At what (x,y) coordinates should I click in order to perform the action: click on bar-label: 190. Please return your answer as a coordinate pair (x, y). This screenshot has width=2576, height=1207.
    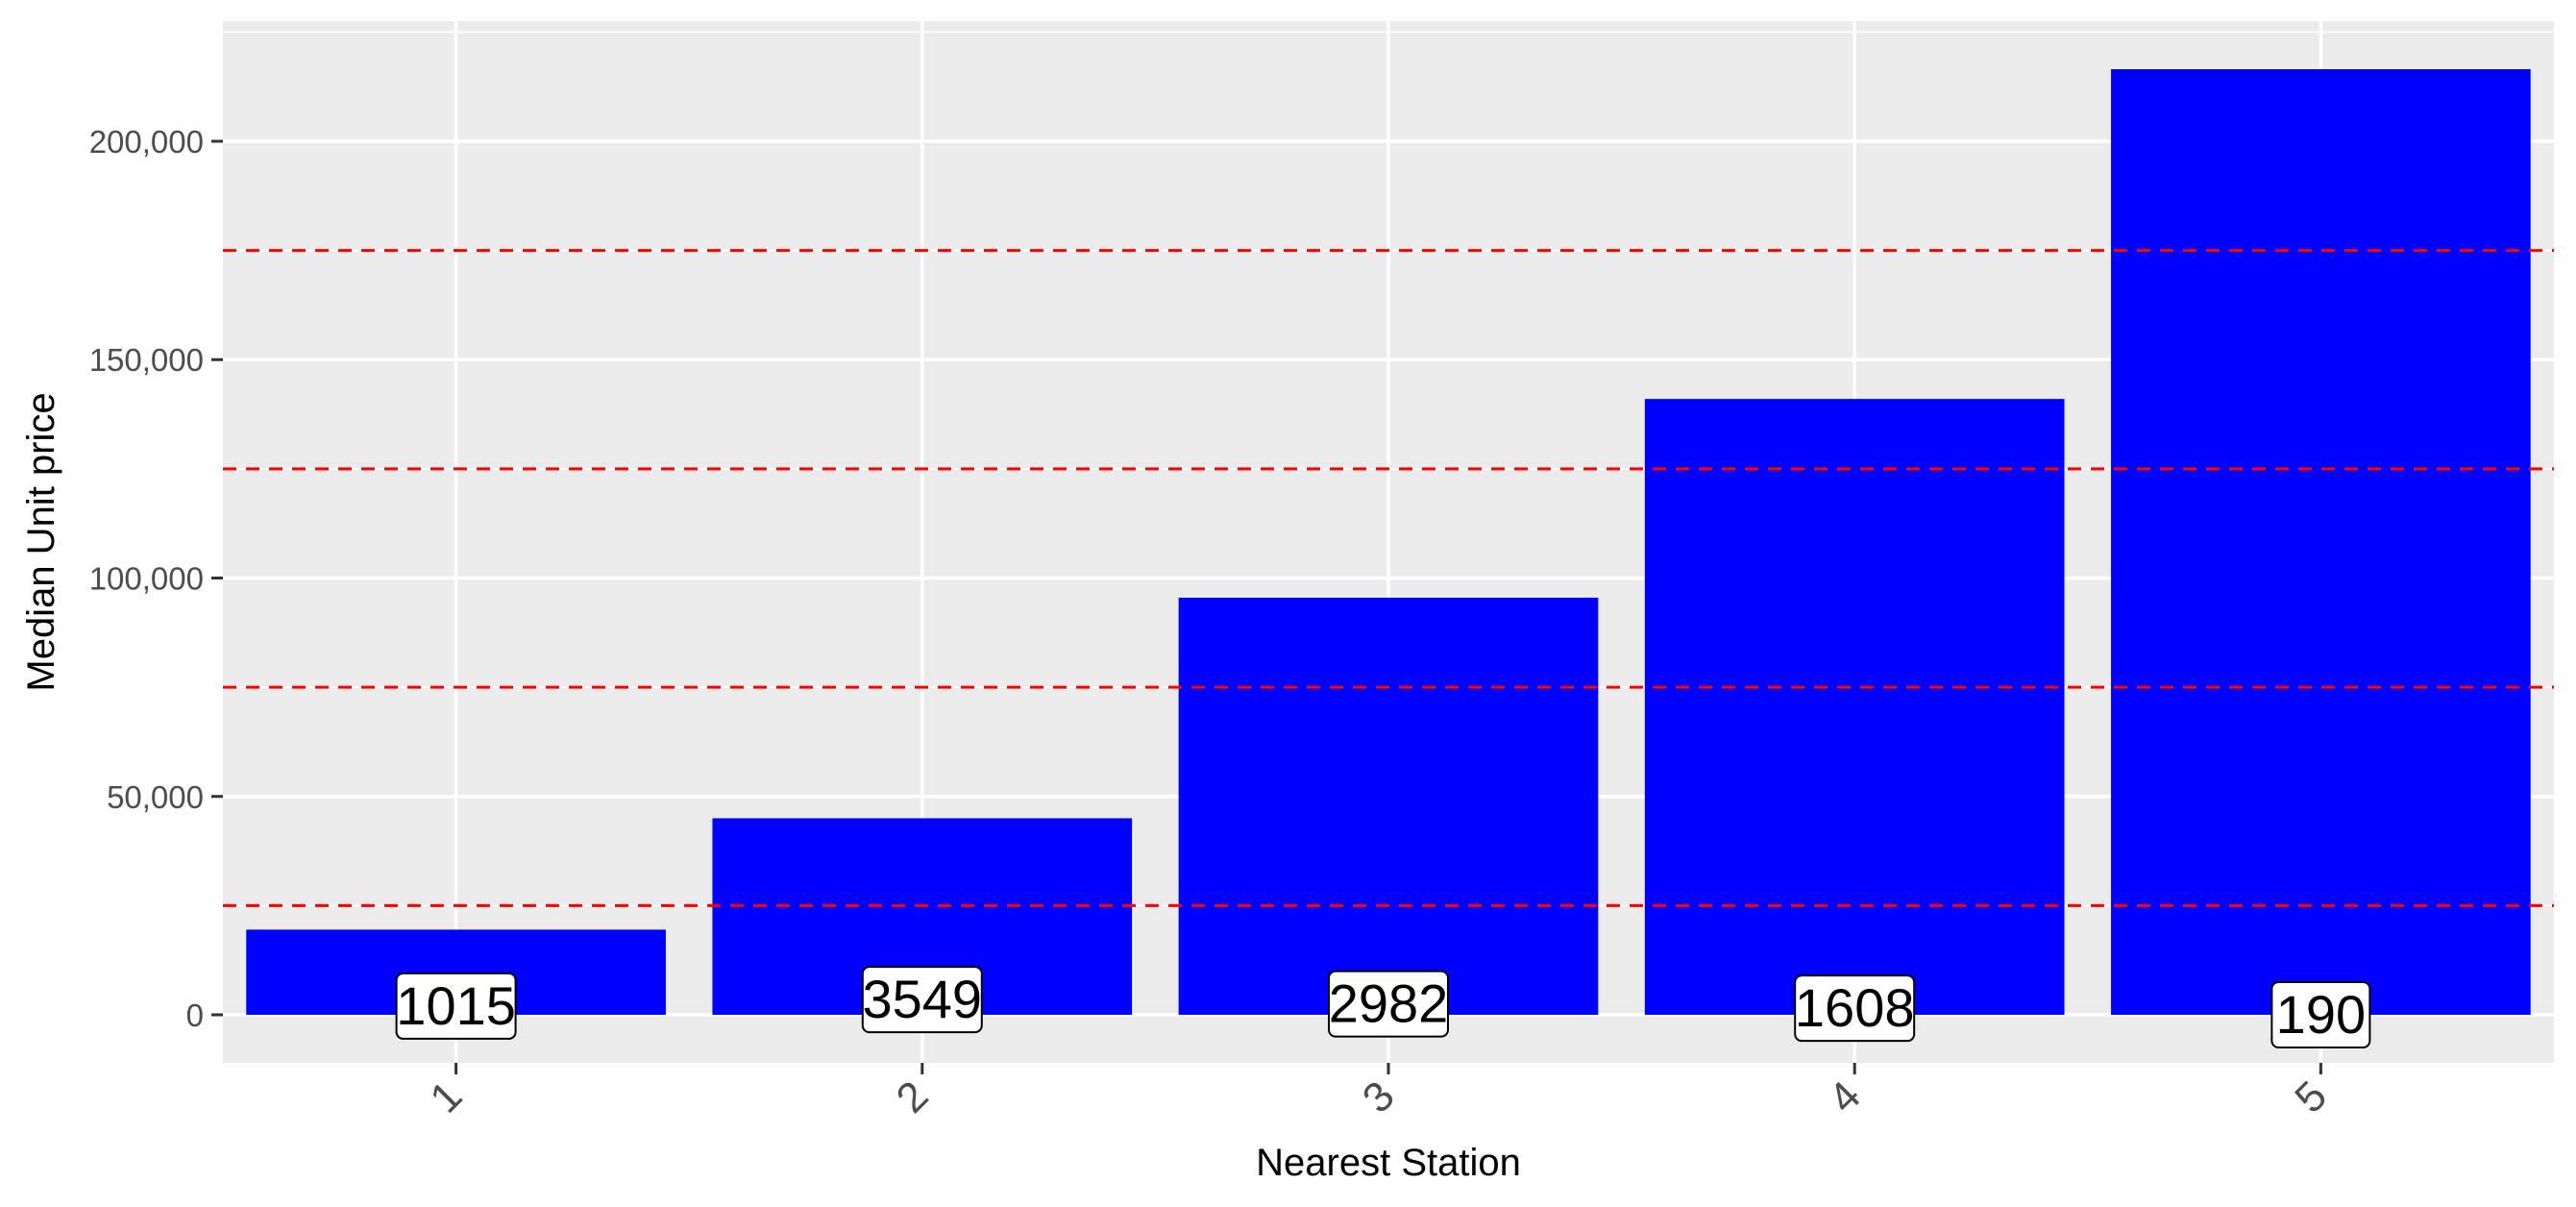
    Looking at the image, I should click on (2320, 1015).